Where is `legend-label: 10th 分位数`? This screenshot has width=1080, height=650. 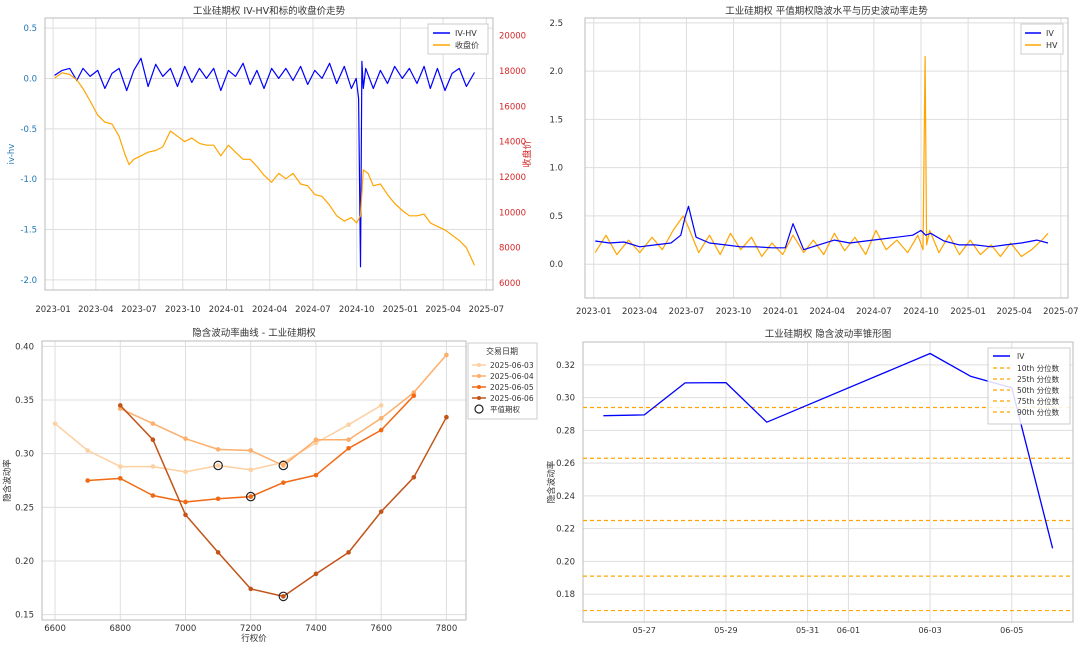 legend-label: 10th 分位数 is located at coordinates (1038, 368).